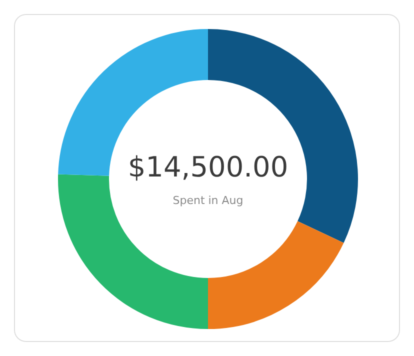 This screenshot has width=414, height=356. Describe the element at coordinates (208, 167) in the screenshot. I see `text: $14,500.00` at that location.